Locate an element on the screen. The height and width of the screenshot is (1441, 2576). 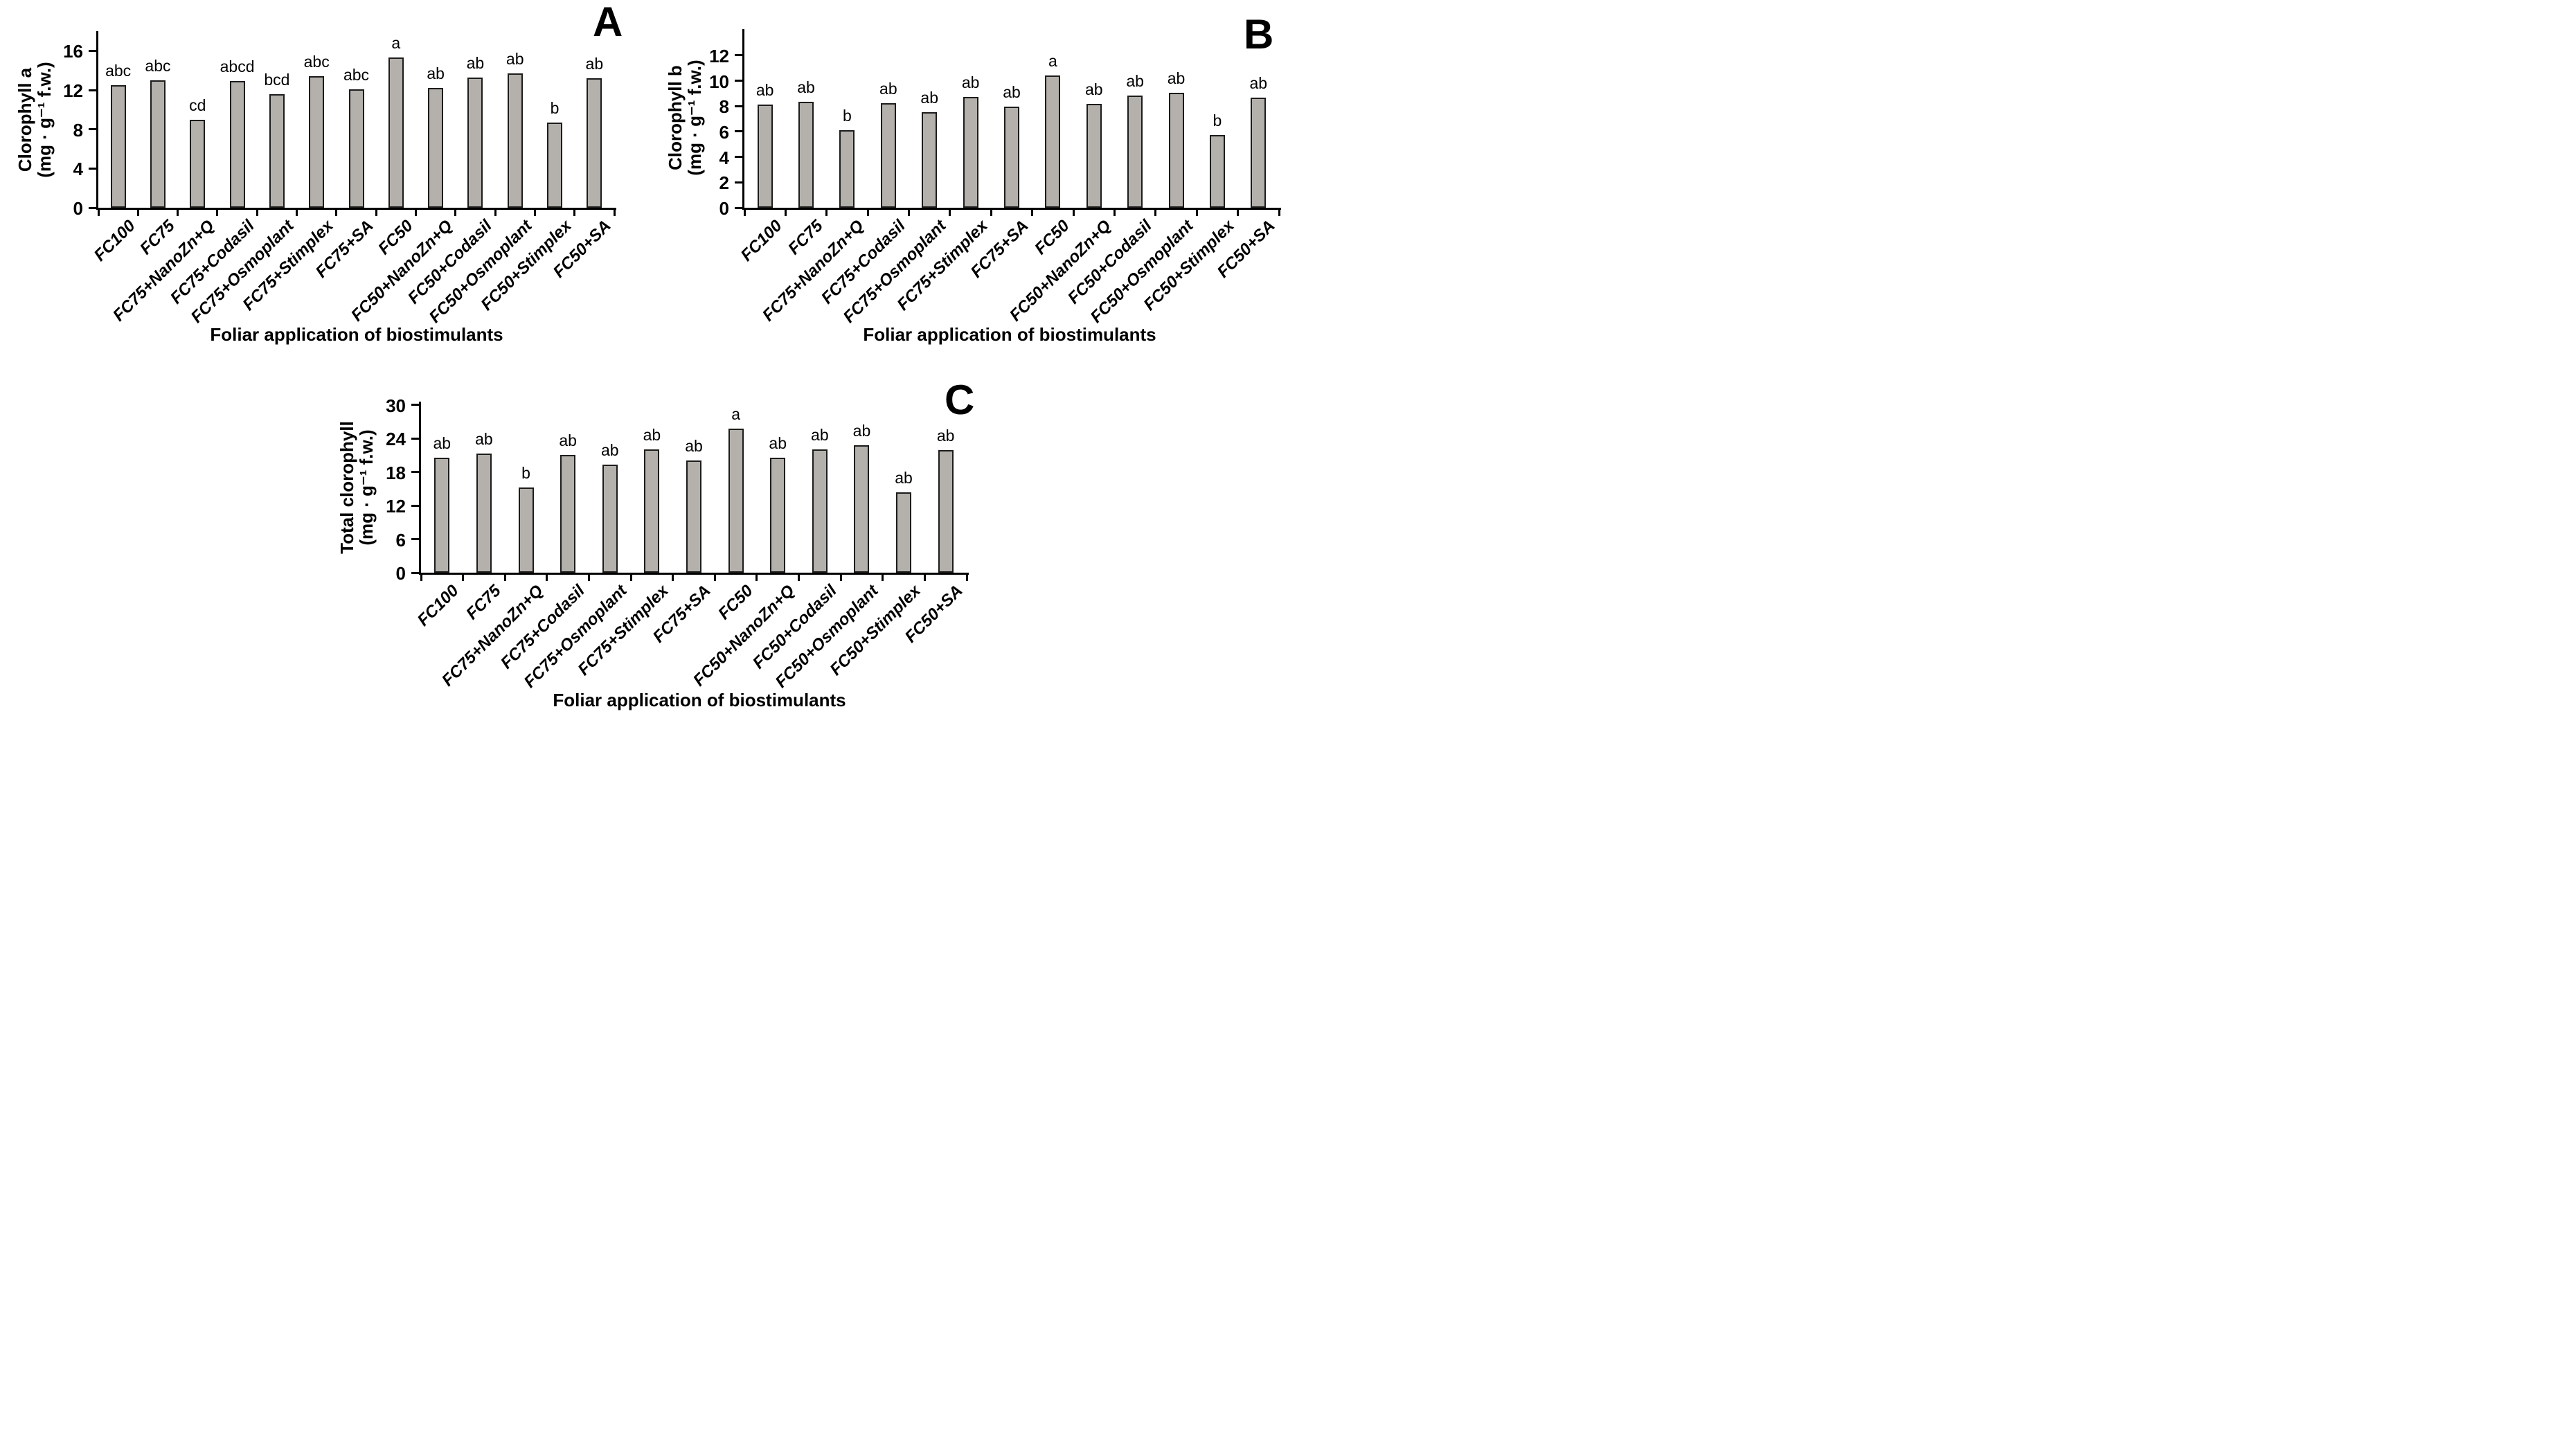
sig-letter-FC75+Osmoplant: bcd is located at coordinates (277, 79).